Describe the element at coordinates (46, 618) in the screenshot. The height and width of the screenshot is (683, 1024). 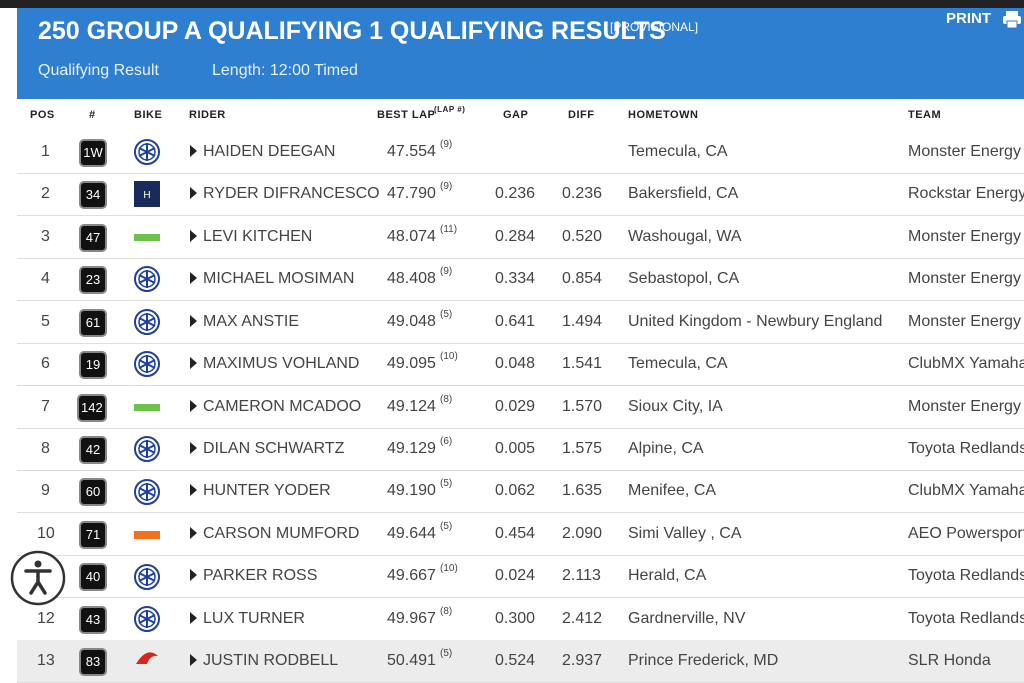
I see `position: 12` at that location.